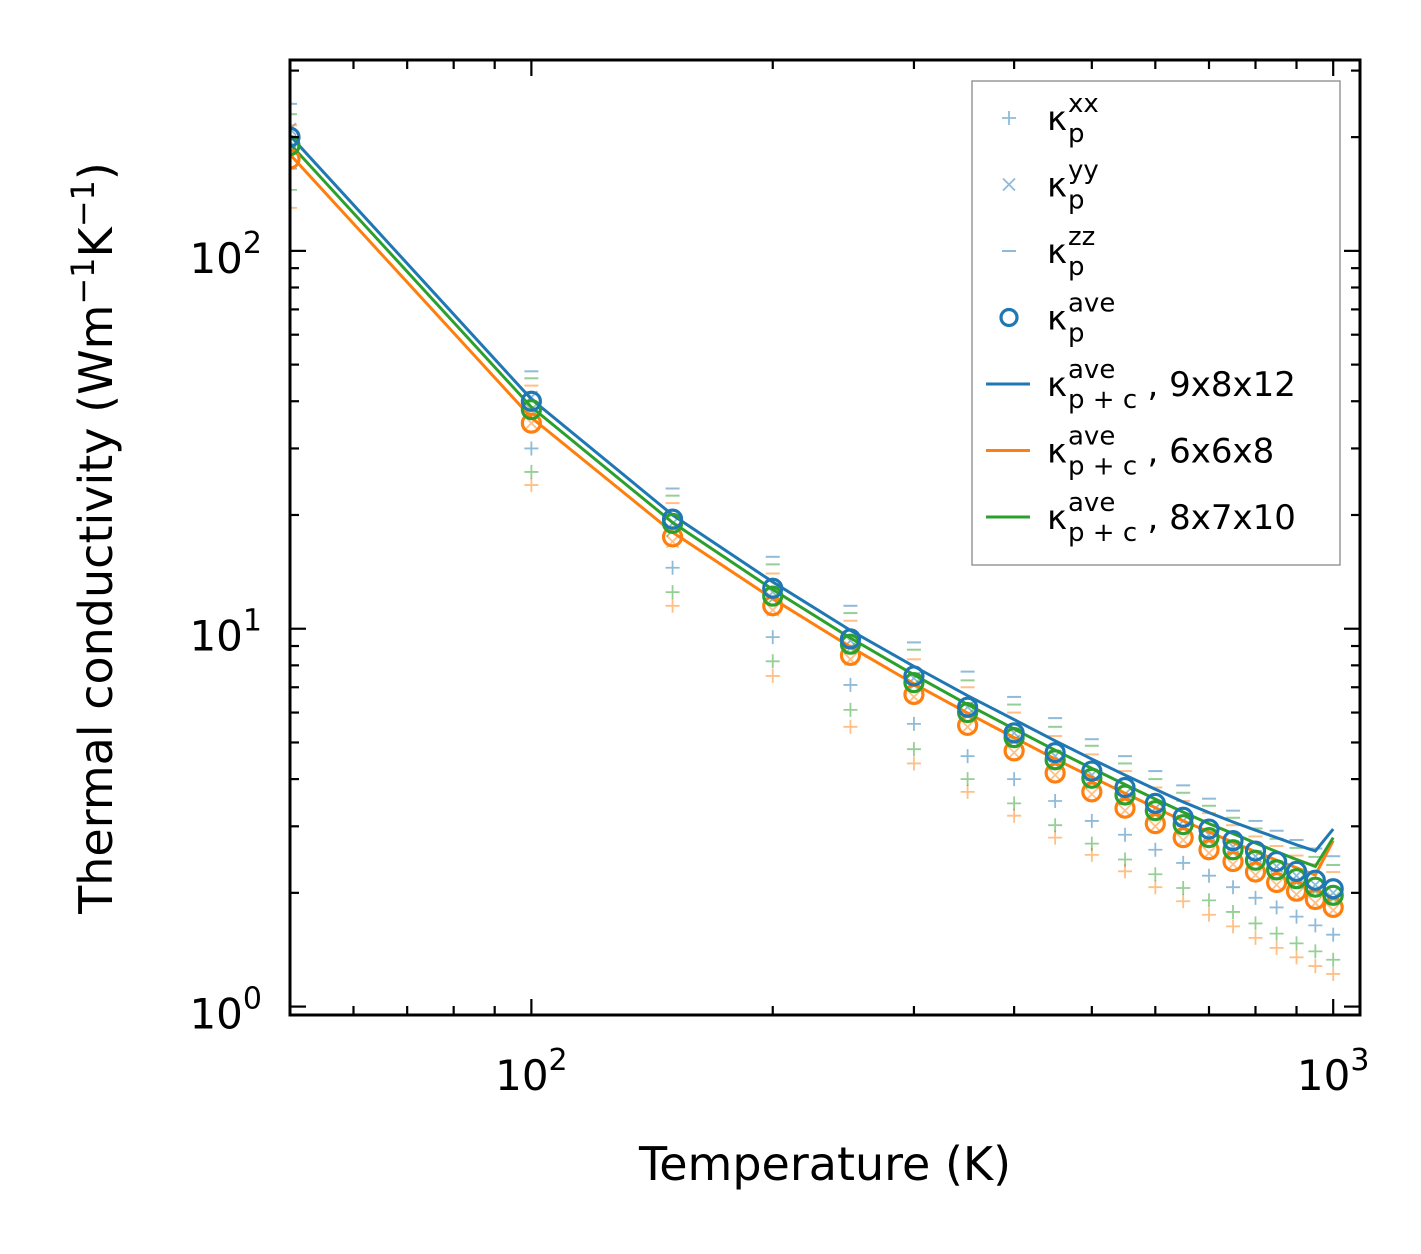  I want to click on y-axis-label-pre: Thermal conductivity (Wm, so click(96, 610).